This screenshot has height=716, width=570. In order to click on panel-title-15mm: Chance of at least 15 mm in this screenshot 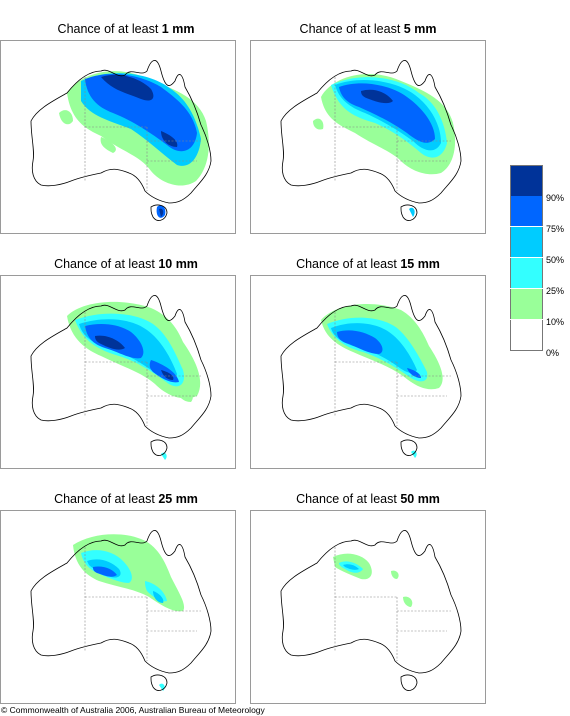, I will do `click(368, 264)`.